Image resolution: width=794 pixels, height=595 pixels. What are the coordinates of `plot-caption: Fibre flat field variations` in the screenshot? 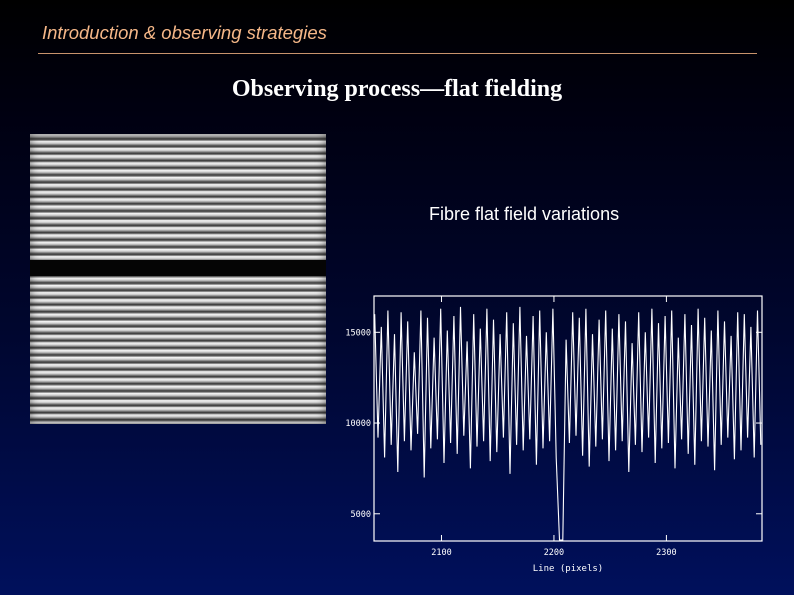 It's located at (524, 214).